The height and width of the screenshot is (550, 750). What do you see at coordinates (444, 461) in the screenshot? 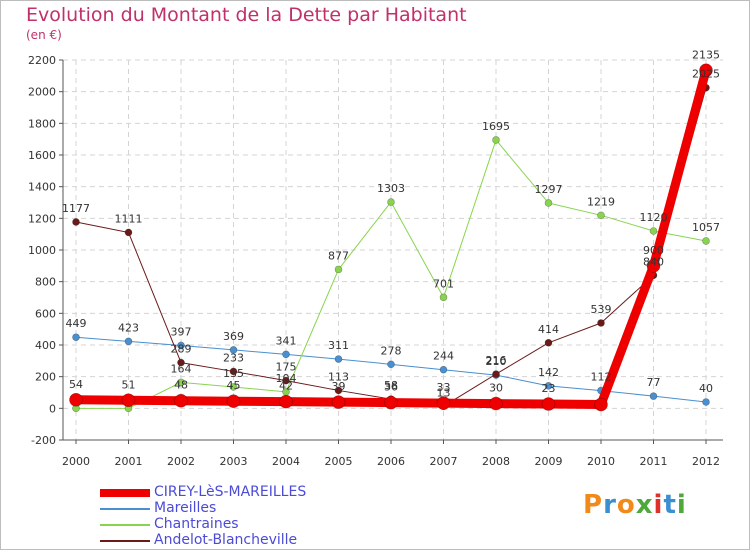
I see `x-tick-label: 2007` at bounding box center [444, 461].